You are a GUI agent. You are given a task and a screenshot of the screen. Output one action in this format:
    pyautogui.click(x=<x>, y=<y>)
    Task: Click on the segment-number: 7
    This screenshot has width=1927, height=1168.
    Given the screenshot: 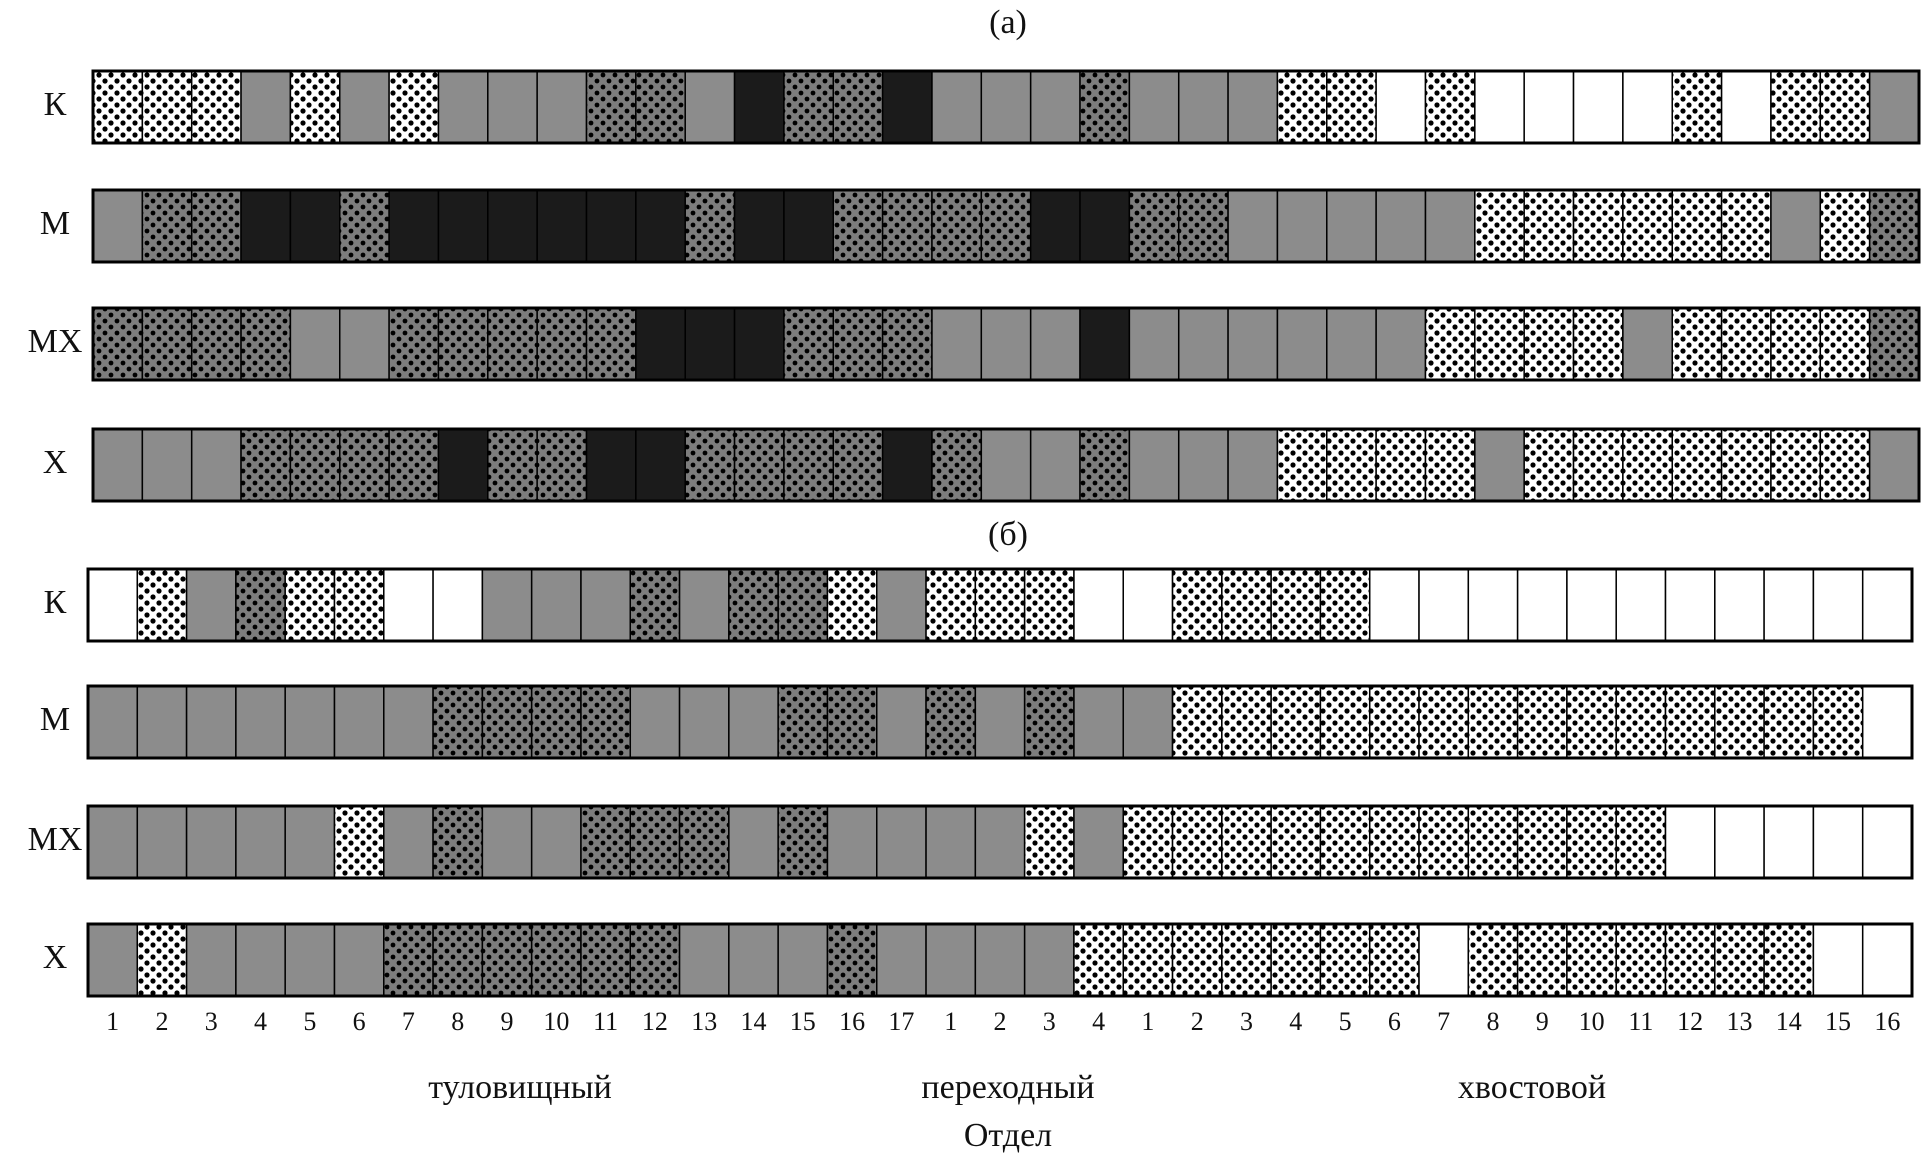 What is the action you would take?
    pyautogui.click(x=408, y=1021)
    